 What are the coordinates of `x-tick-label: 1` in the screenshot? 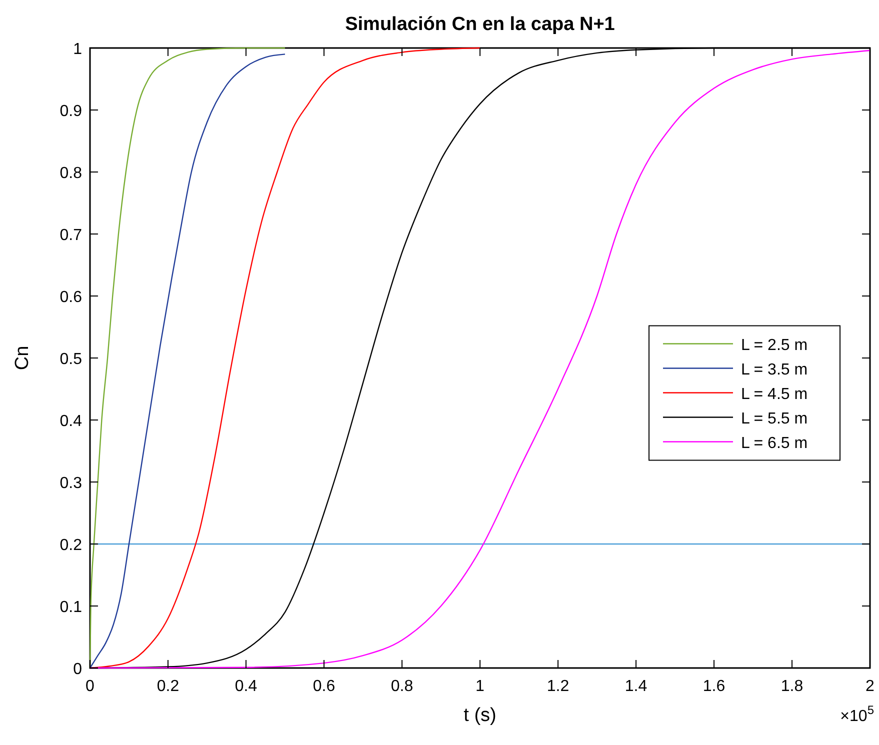 It's located at (480, 686).